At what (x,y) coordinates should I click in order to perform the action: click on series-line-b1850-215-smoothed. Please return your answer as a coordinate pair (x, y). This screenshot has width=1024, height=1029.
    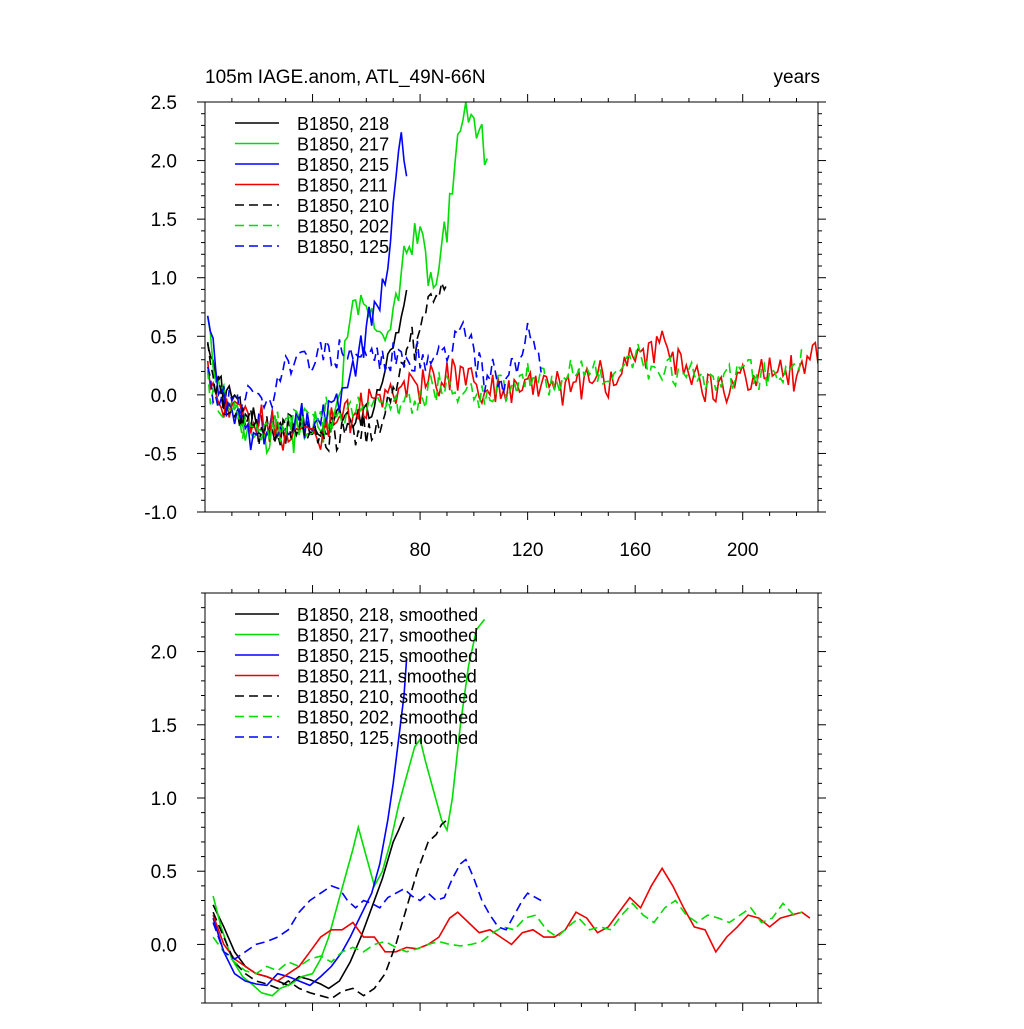
    Looking at the image, I should click on (310, 822).